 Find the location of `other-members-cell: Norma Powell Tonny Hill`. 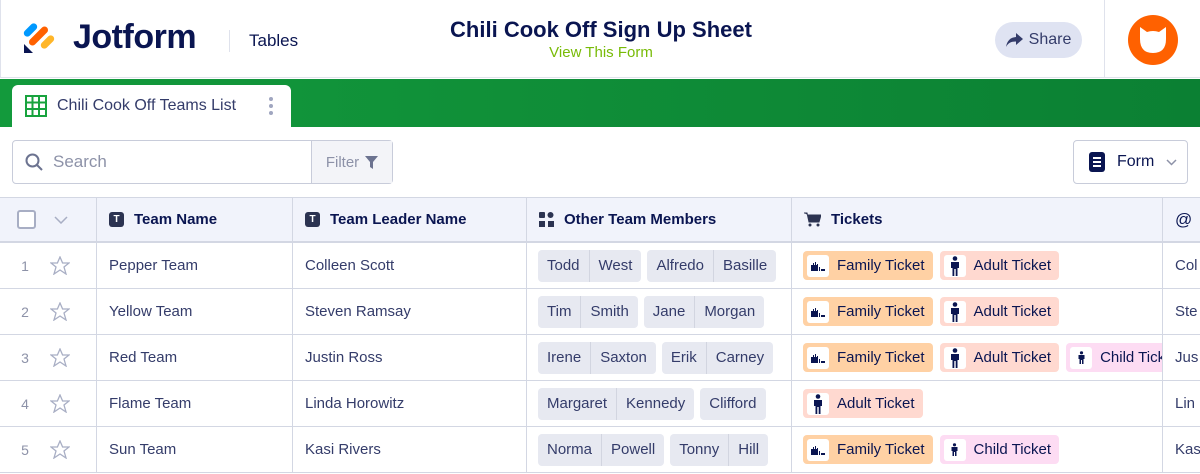

other-members-cell: Norma Powell Tonny Hill is located at coordinates (659, 449).